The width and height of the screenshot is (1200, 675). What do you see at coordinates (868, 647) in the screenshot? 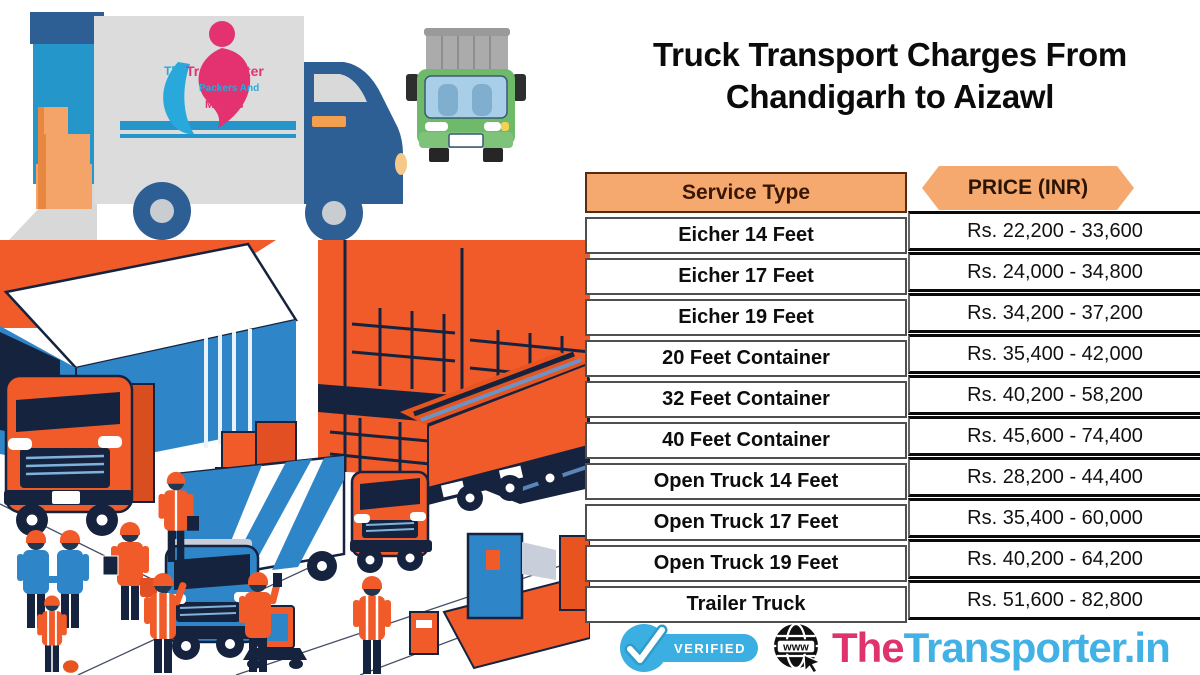
I see `site-brand-prefix: The` at bounding box center [868, 647].